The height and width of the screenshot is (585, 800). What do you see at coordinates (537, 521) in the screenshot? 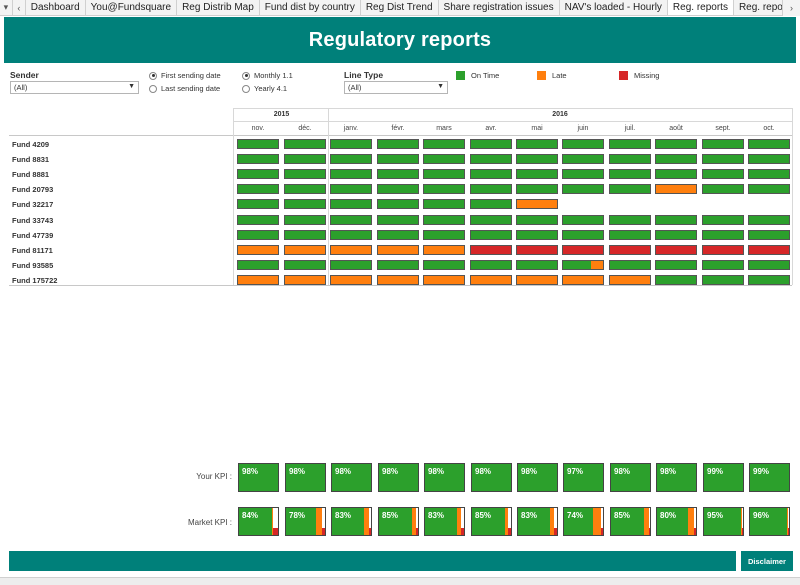
I see `market-kpi-box: 83%` at bounding box center [537, 521].